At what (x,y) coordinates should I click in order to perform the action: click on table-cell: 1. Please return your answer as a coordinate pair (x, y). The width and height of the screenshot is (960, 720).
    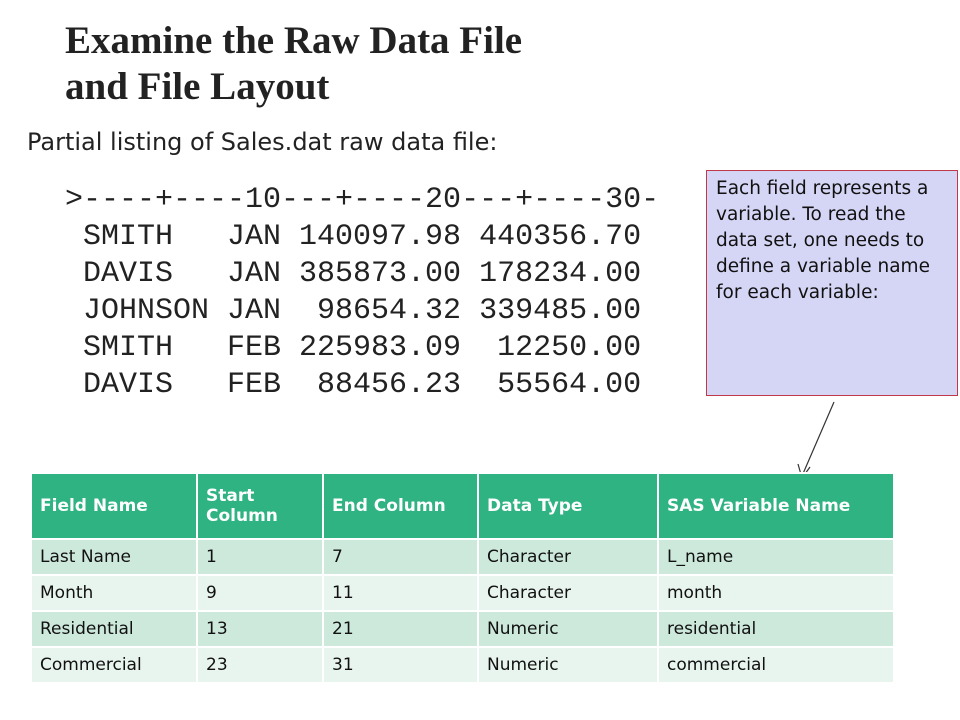
    Looking at the image, I should click on (260, 557).